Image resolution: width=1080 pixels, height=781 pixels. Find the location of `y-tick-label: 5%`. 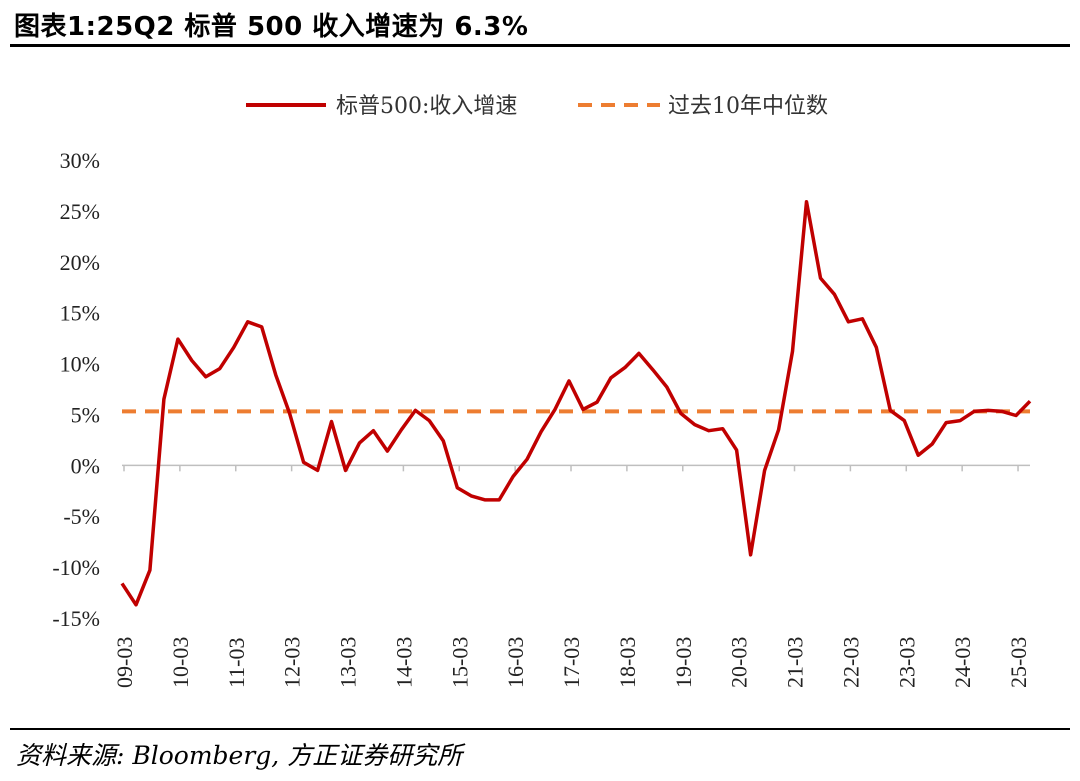

y-tick-label: 5% is located at coordinates (85, 414).